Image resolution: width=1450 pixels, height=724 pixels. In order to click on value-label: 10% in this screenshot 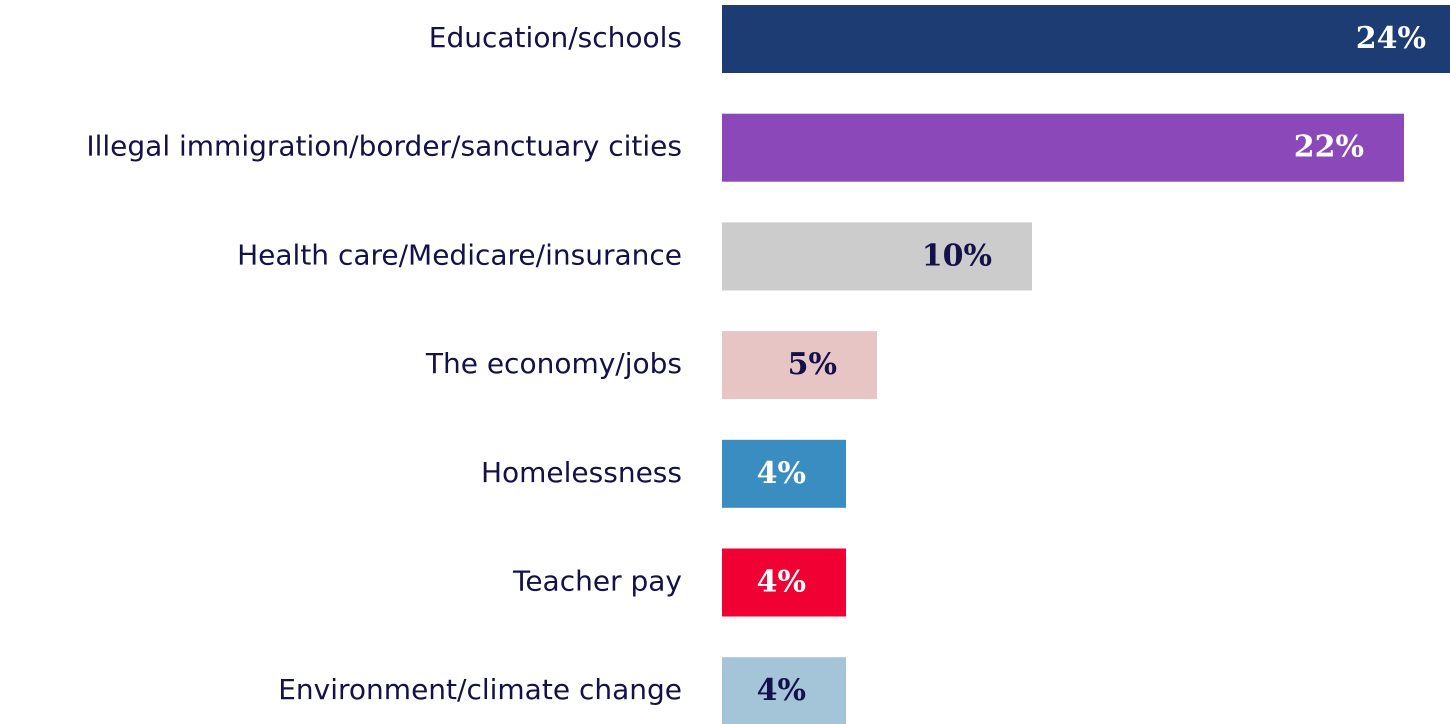, I will do `click(957, 255)`.